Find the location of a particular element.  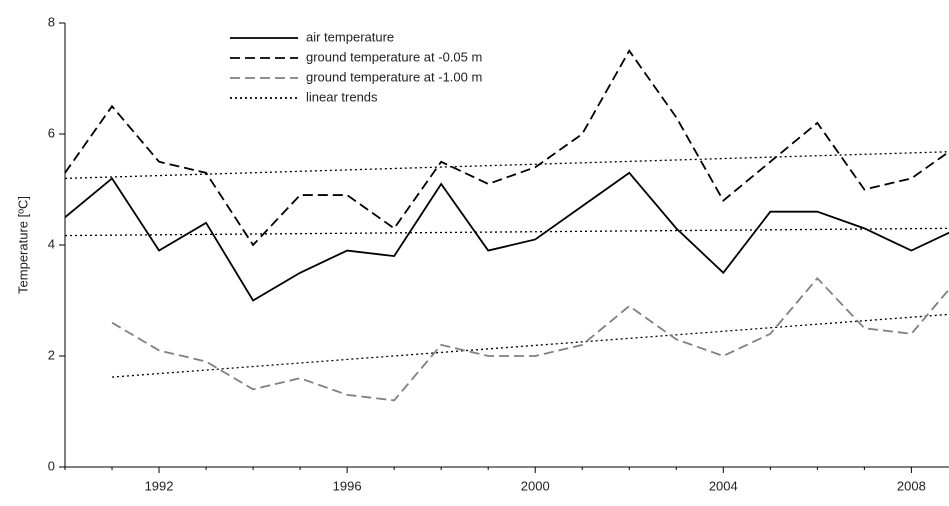

x-tick-label: 1992 is located at coordinates (159, 485).